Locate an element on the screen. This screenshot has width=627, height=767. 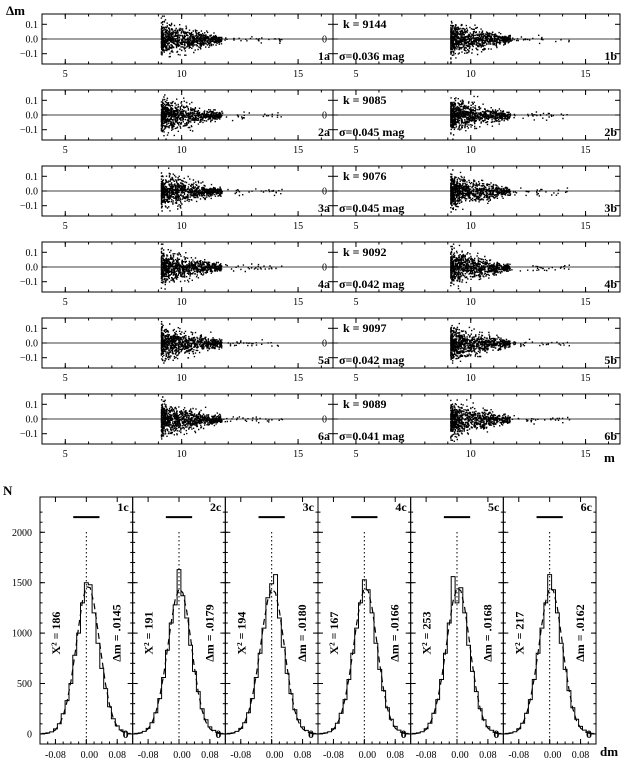
k-annotation: k = 9097 is located at coordinates (365, 328).